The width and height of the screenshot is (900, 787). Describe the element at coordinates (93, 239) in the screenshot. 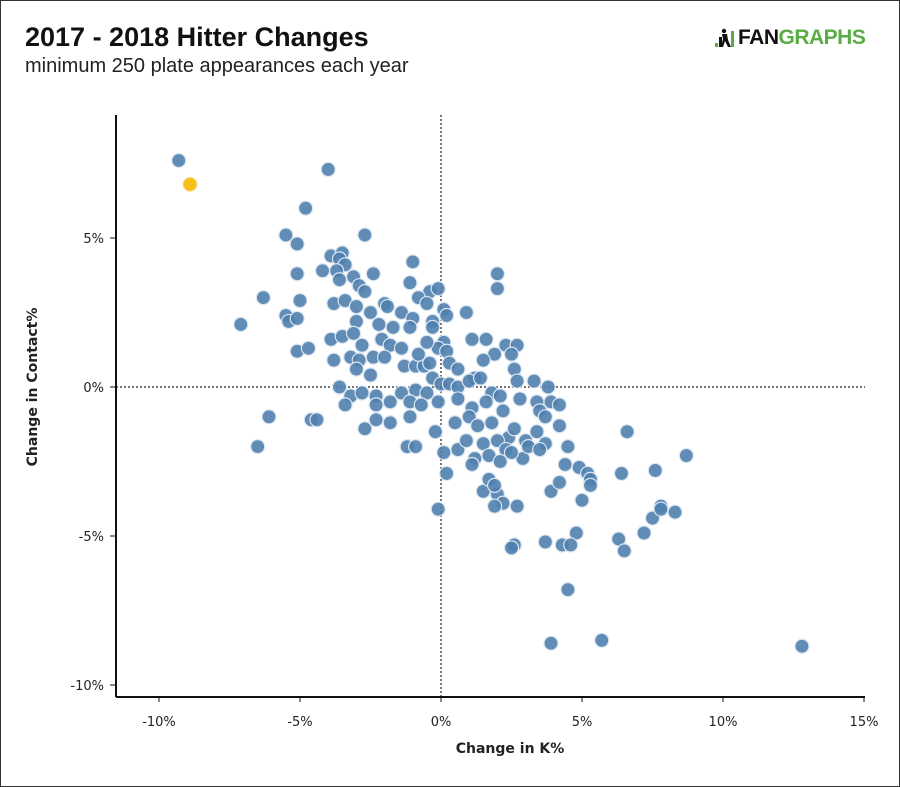

I see `y-tick-label: 5%` at that location.